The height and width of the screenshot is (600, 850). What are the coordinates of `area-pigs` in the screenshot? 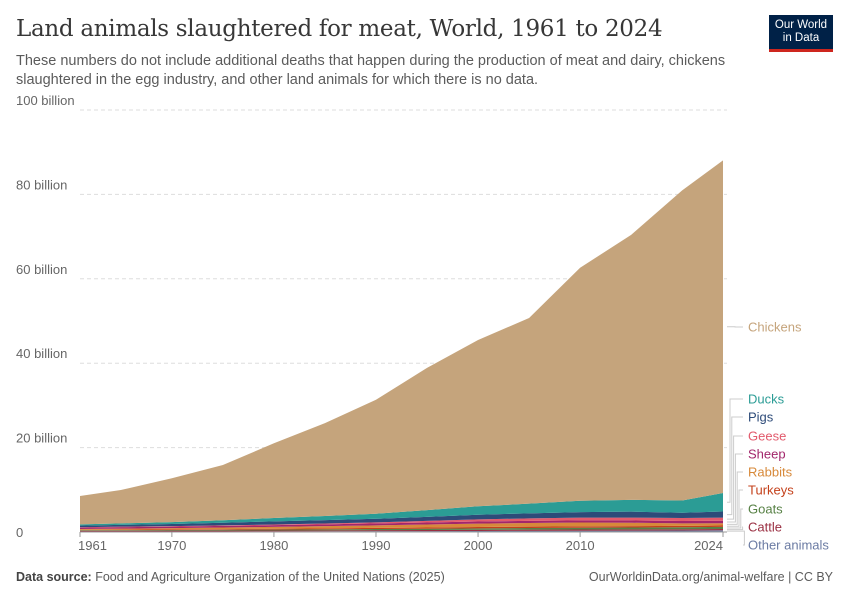 It's located at (401, 519).